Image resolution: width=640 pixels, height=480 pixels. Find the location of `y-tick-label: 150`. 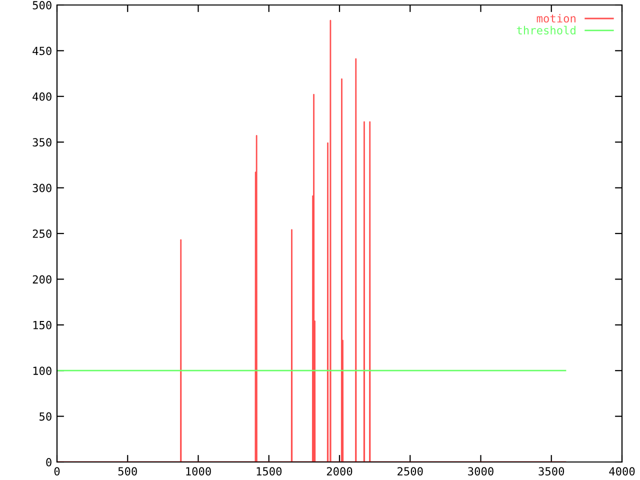

y-tick-label: 150 is located at coordinates (42, 325).